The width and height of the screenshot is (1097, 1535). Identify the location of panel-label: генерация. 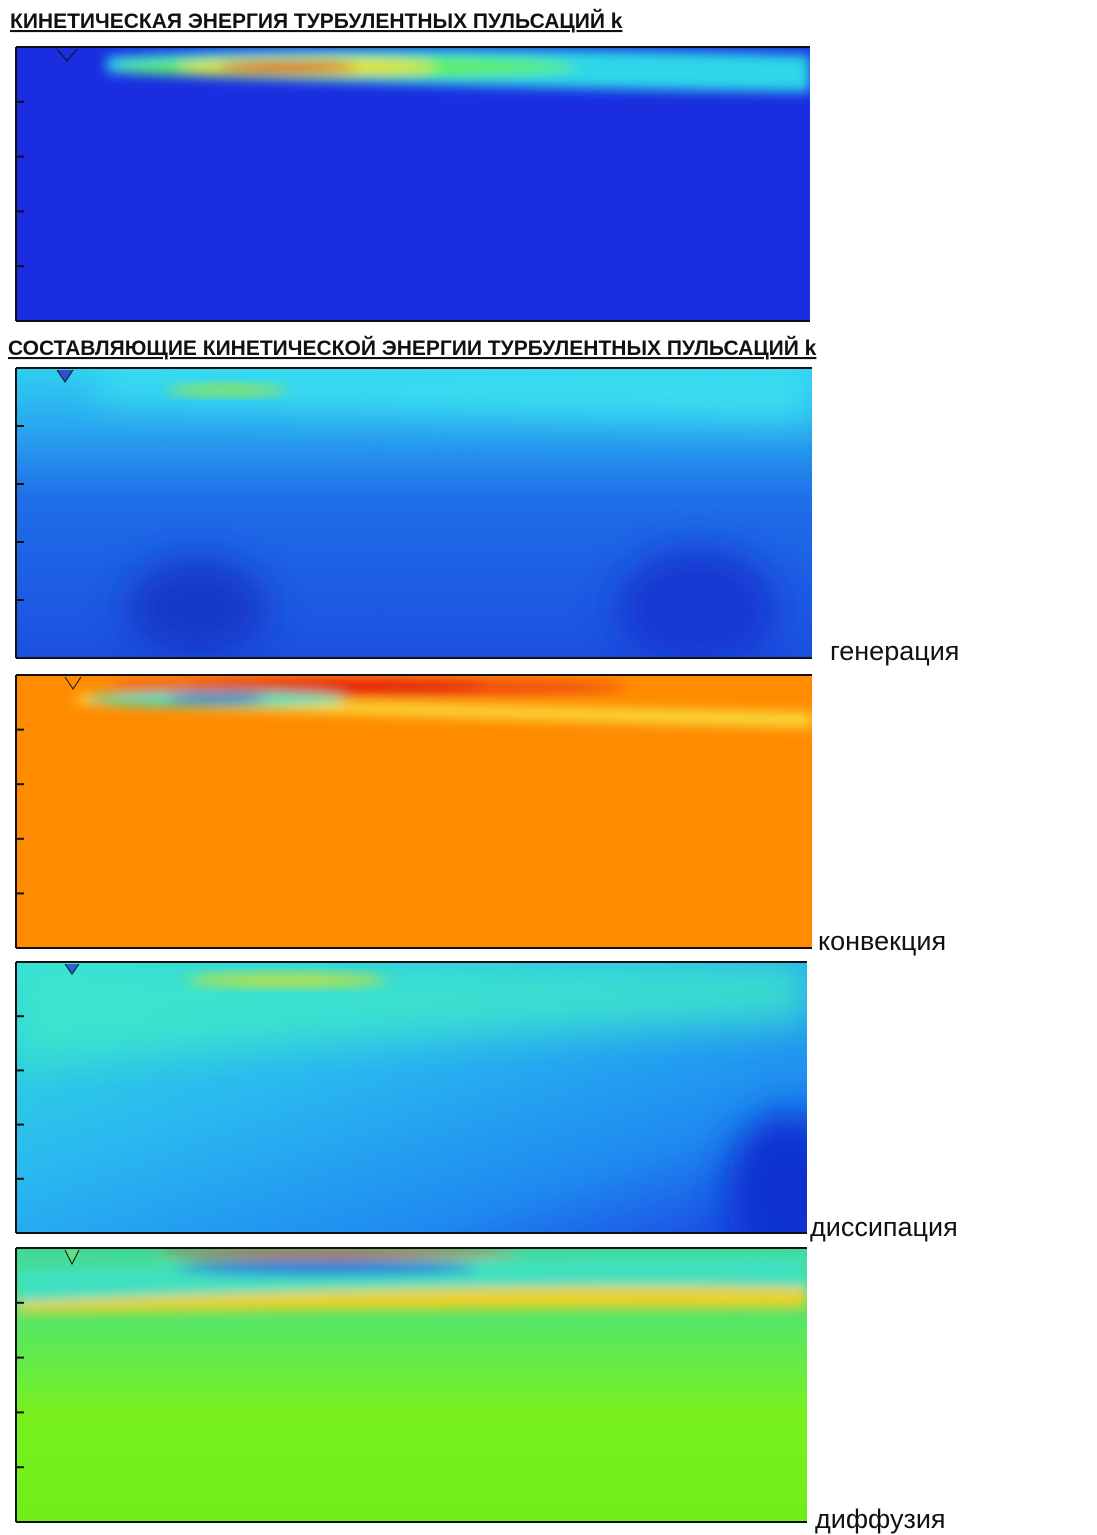
(894, 651).